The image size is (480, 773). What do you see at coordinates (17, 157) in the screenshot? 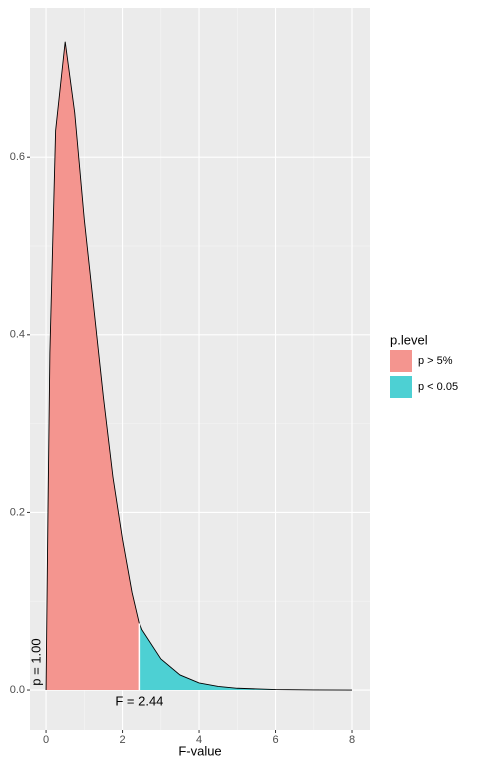
I see `y-tick-label: 0.6` at bounding box center [17, 157].